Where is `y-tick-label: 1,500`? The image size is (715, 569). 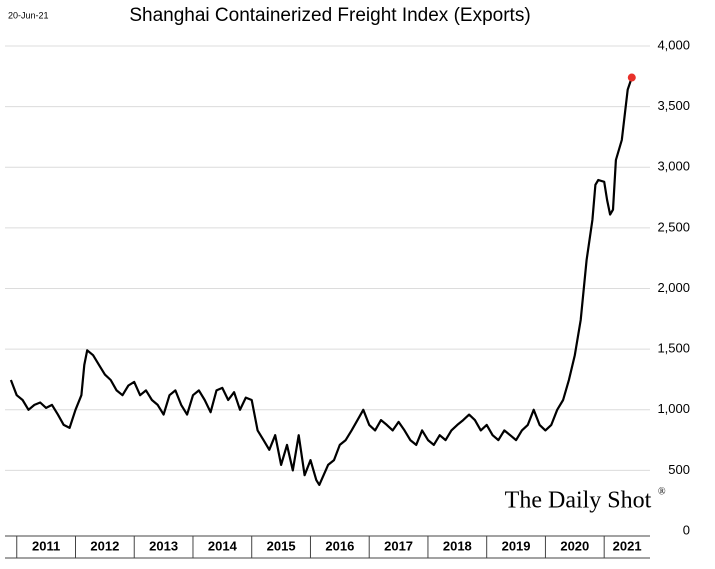
y-tick-label: 1,500 is located at coordinates (673, 348).